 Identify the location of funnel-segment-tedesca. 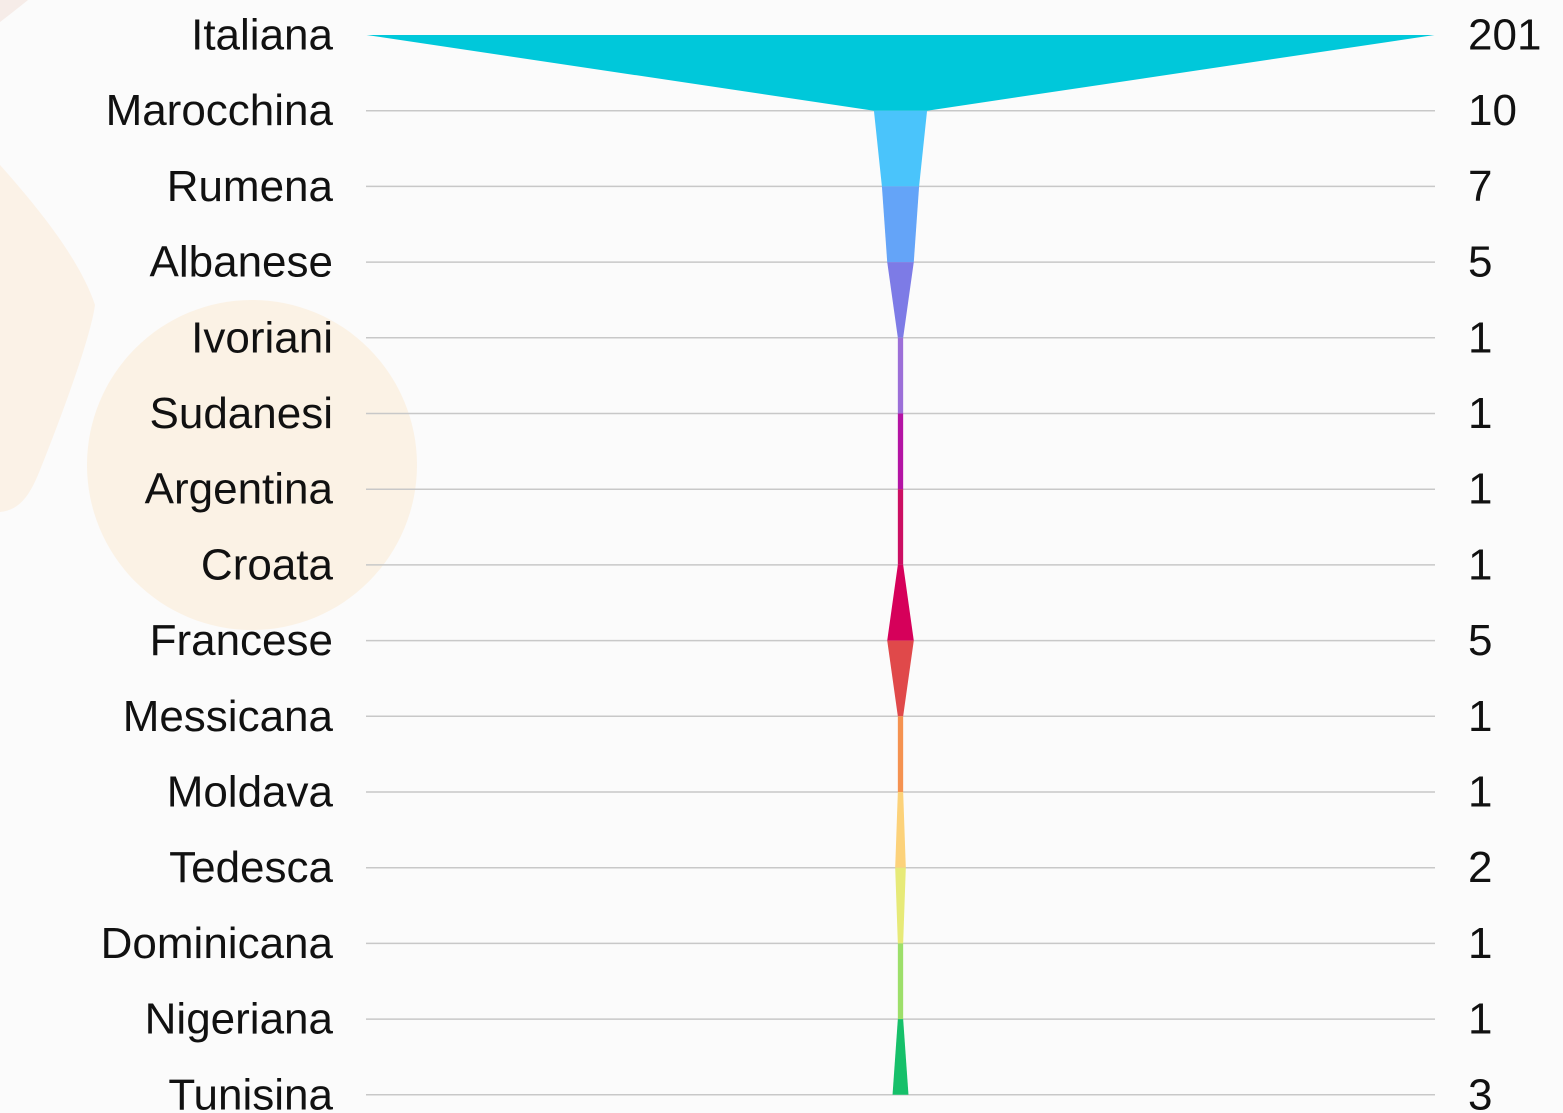
(900, 905).